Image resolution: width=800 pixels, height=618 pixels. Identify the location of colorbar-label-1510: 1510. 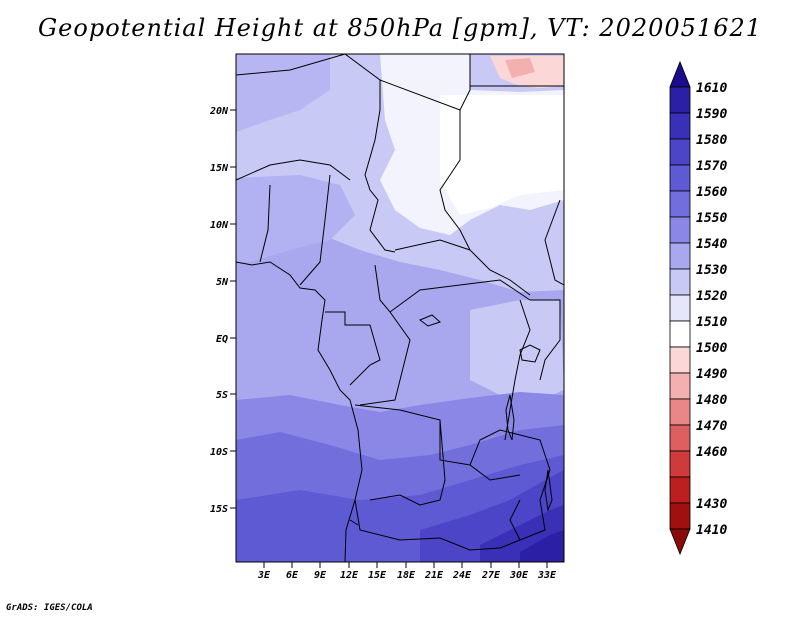
(711, 322).